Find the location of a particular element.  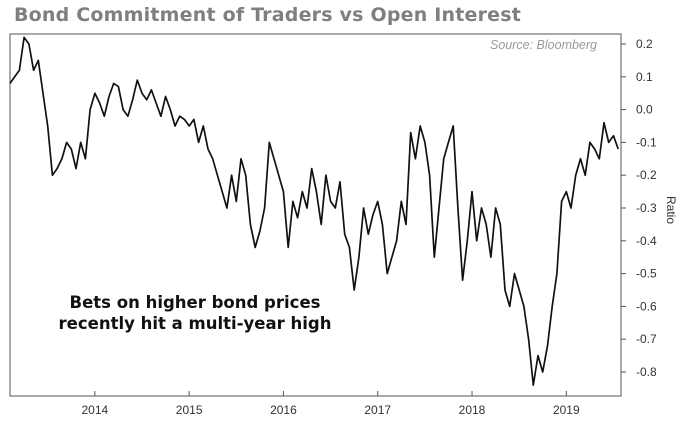

y-tick-label: -0.1 is located at coordinates (646, 142).